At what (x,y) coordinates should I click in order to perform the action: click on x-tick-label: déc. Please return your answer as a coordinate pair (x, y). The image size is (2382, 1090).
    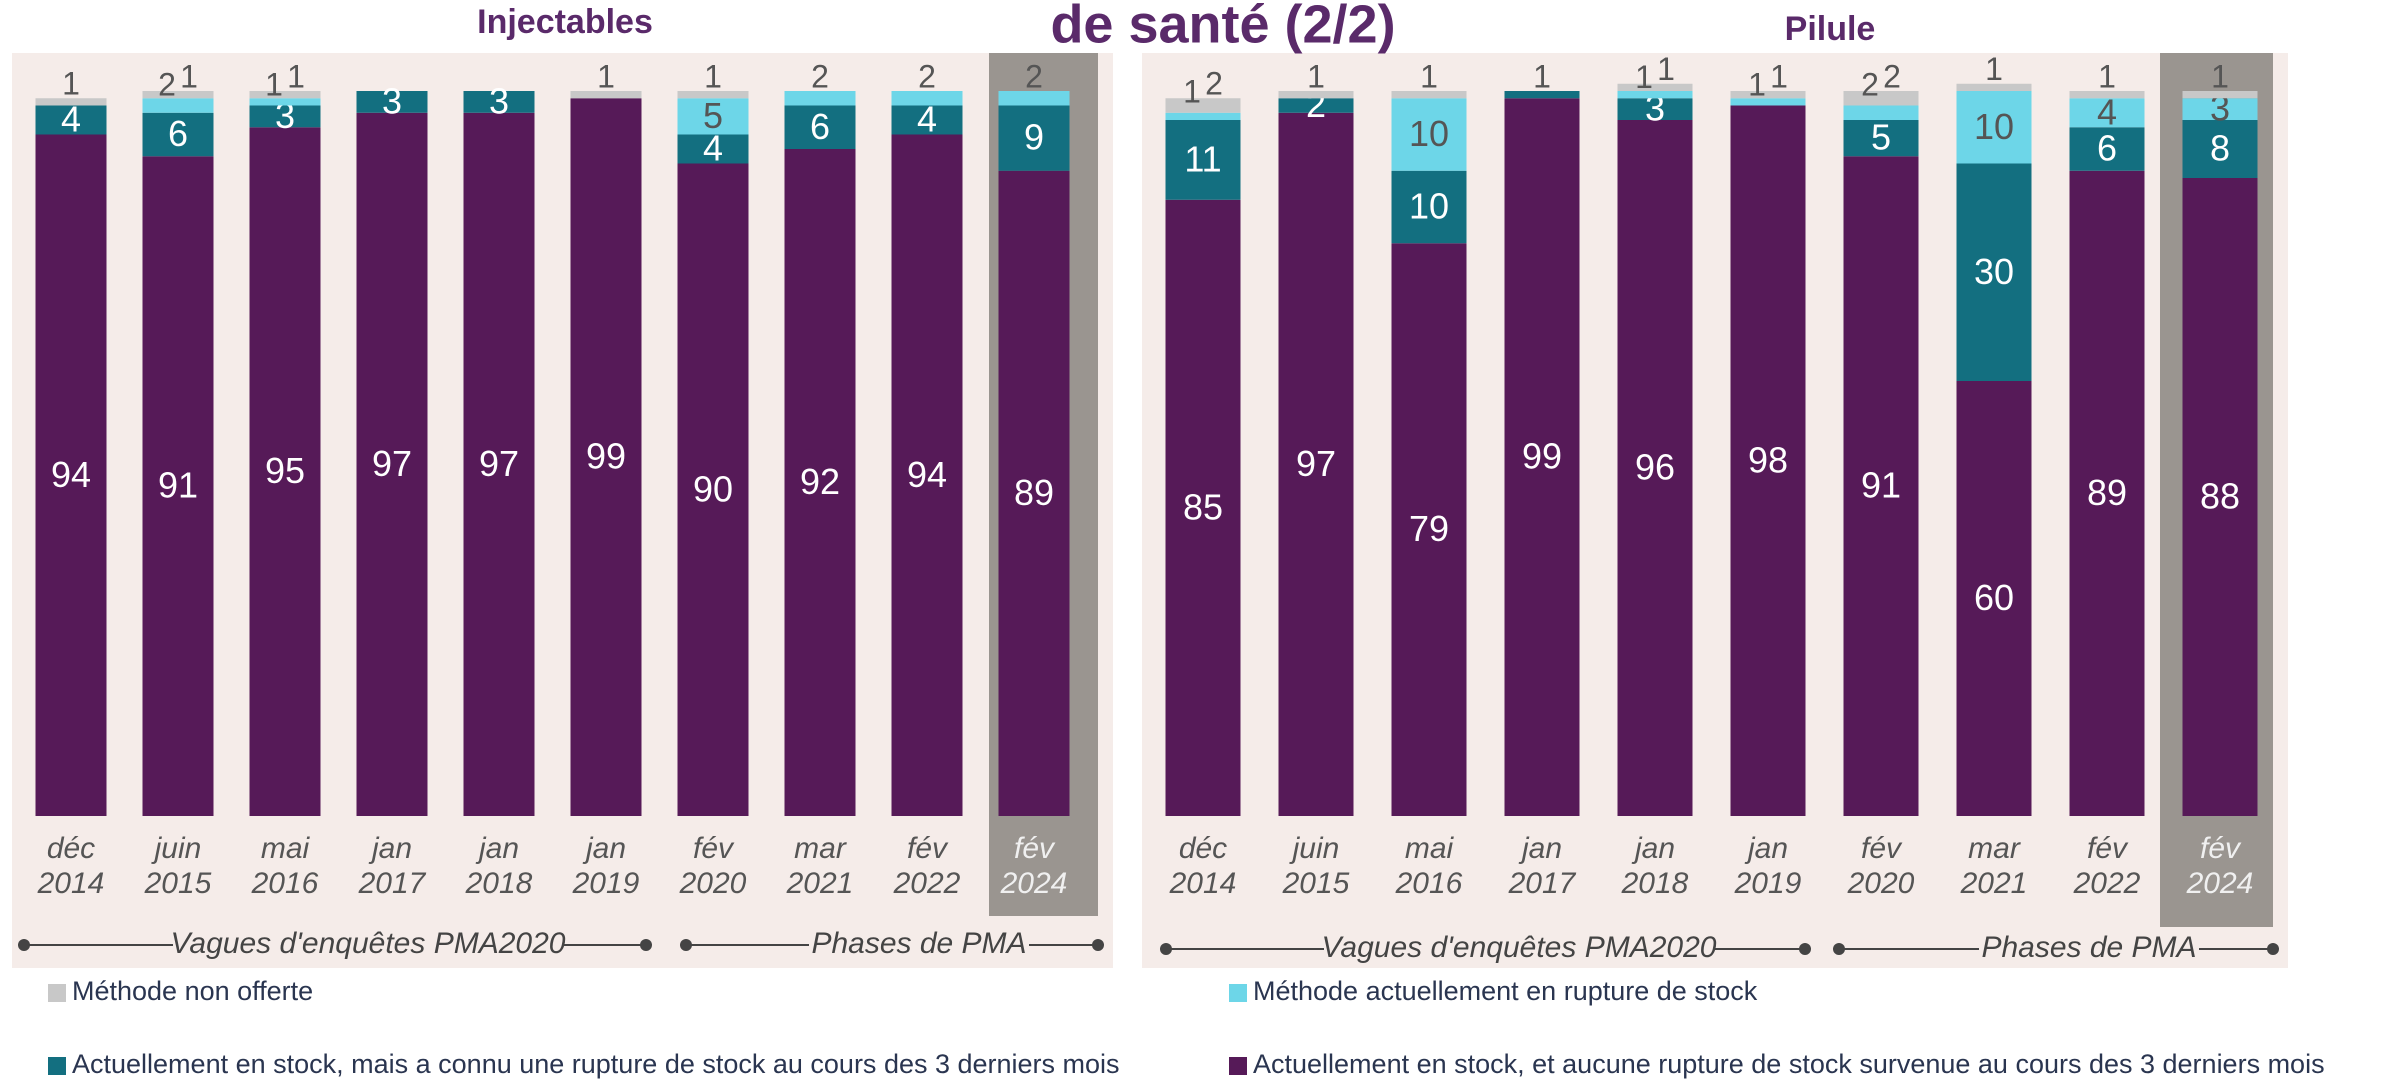
    Looking at the image, I should click on (1203, 848).